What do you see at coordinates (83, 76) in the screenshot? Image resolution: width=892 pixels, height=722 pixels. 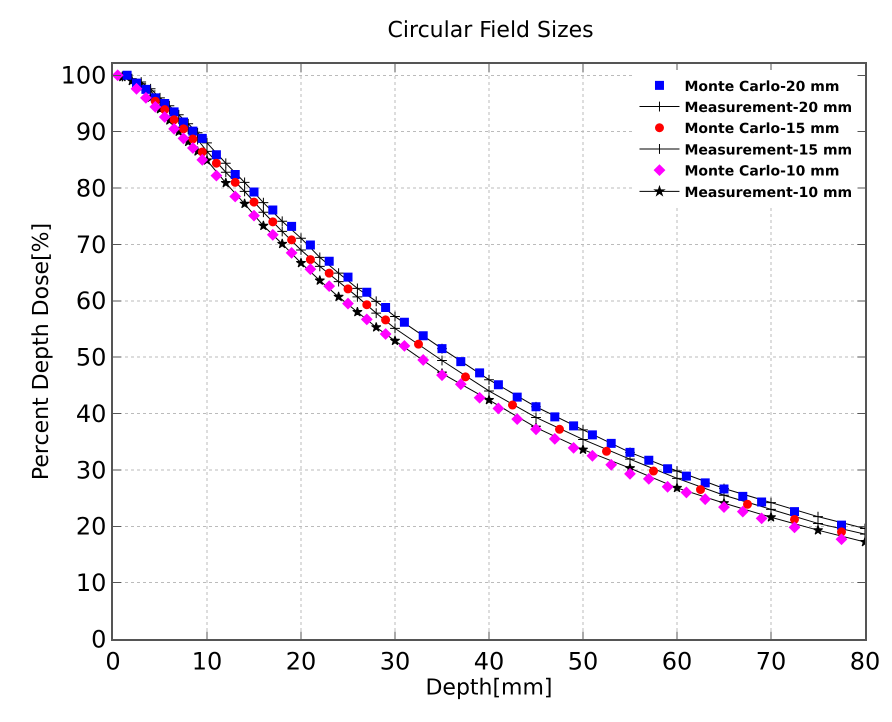 I see `y-tick-label: 100` at bounding box center [83, 76].